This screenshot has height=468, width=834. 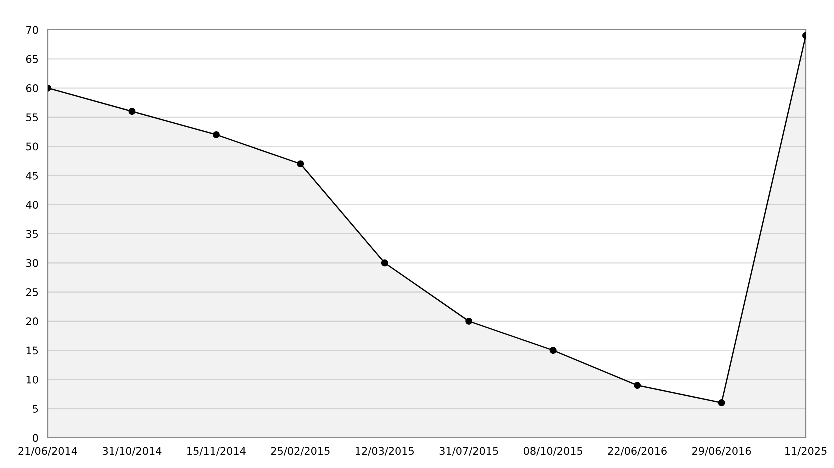 What do you see at coordinates (32, 59) in the screenshot?
I see `y-tick-label: 65` at bounding box center [32, 59].